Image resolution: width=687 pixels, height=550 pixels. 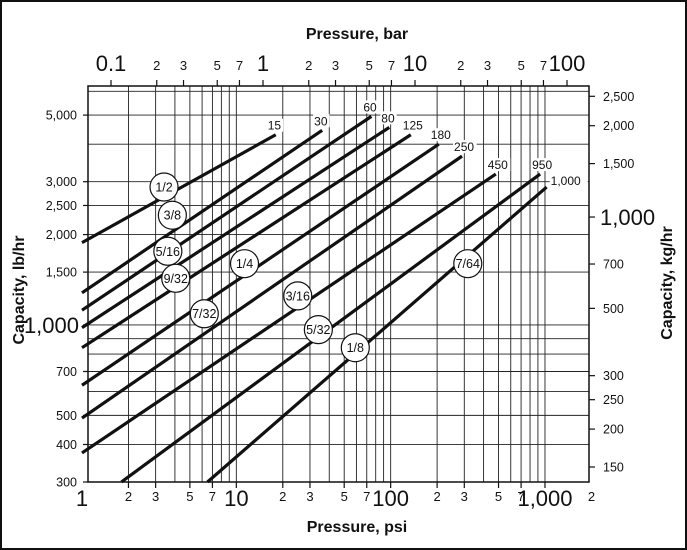 What do you see at coordinates (61, 206) in the screenshot?
I see `left-tick-label: 2,500` at bounding box center [61, 206].